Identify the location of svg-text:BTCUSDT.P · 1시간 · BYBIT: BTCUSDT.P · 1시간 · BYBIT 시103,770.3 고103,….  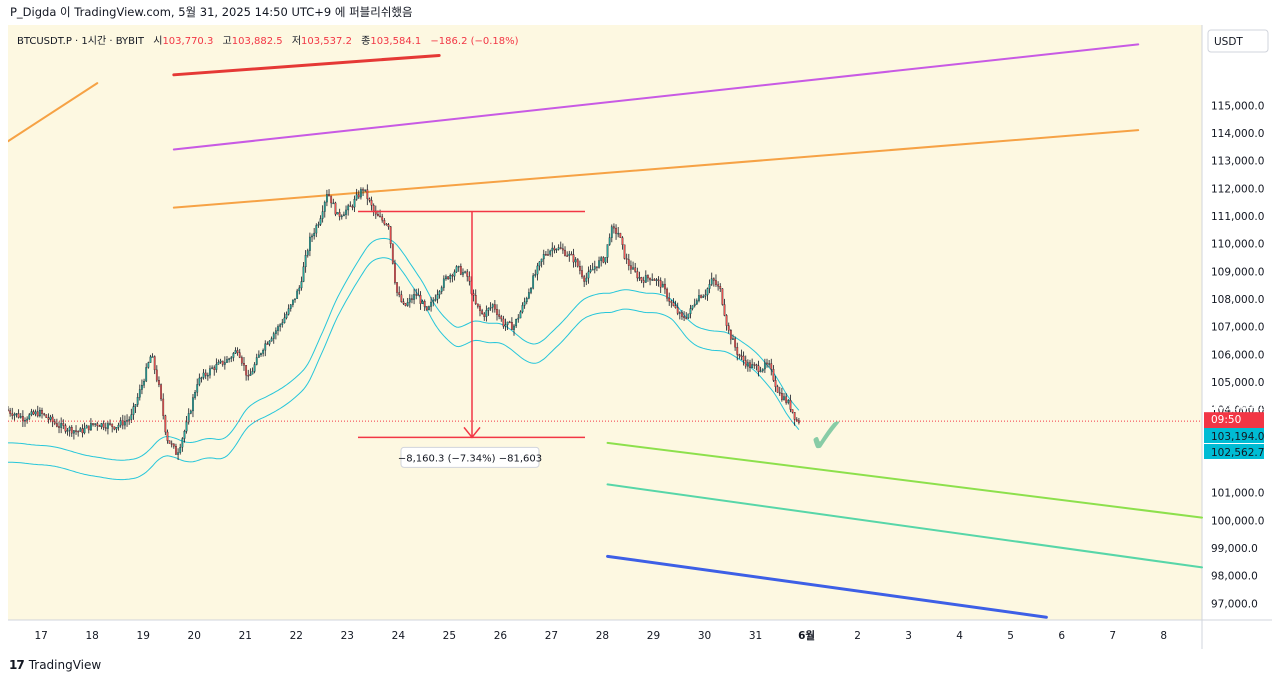
(268, 41).